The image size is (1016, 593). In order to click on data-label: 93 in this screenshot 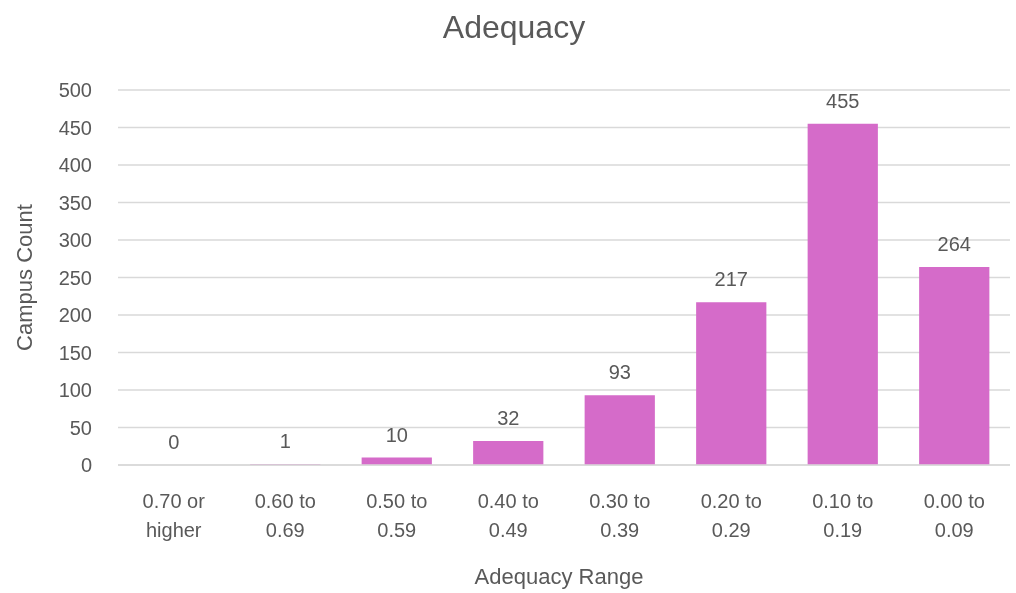, I will do `click(619, 372)`.